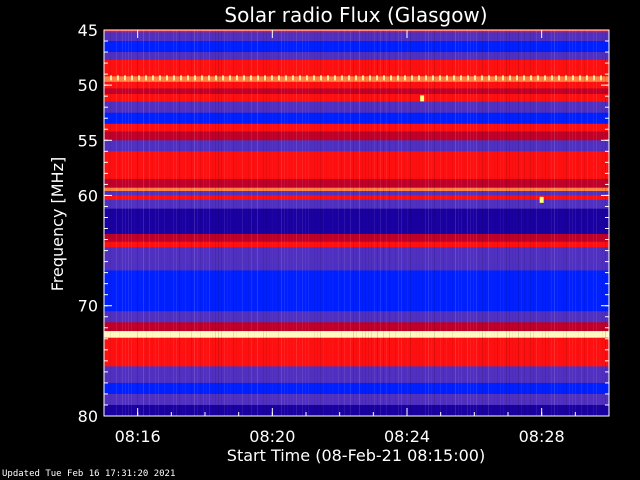 The image size is (640, 480). I want to click on updated-timestamp: Updated Tue Feb 16 17:31:20 2021, so click(89, 474).